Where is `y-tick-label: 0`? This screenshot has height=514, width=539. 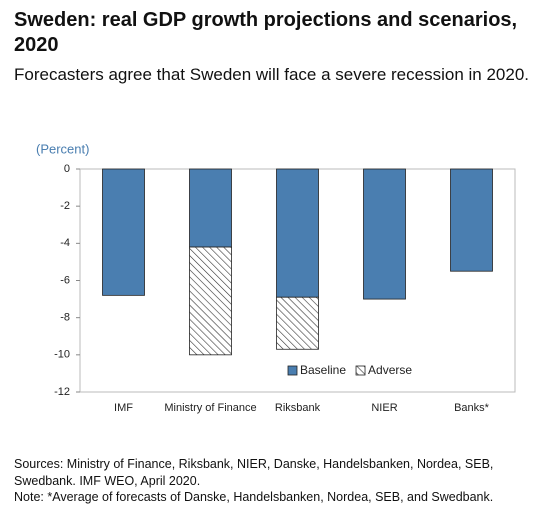 y-tick-label: 0 is located at coordinates (67, 169).